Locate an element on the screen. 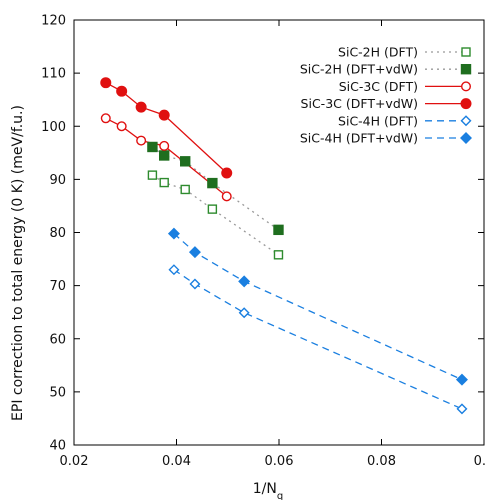 This screenshot has height=500, width=485. y-tick-label: 70 is located at coordinates (57, 286).